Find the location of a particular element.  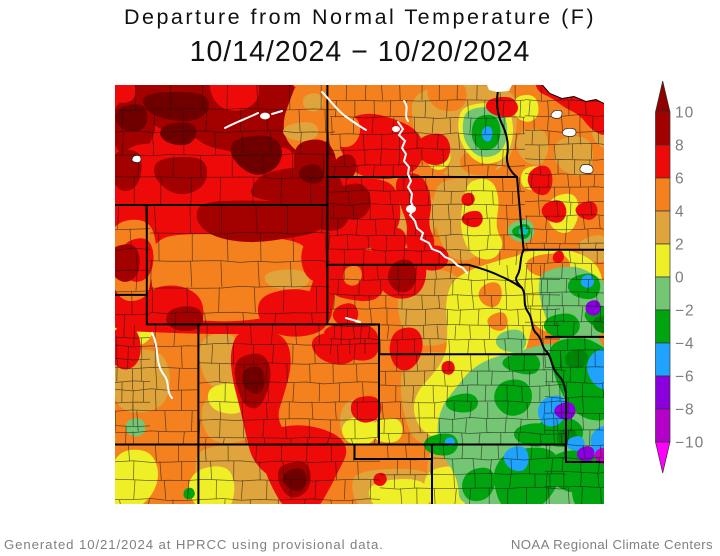

svg-text: −8 is located at coordinates (685, 410).